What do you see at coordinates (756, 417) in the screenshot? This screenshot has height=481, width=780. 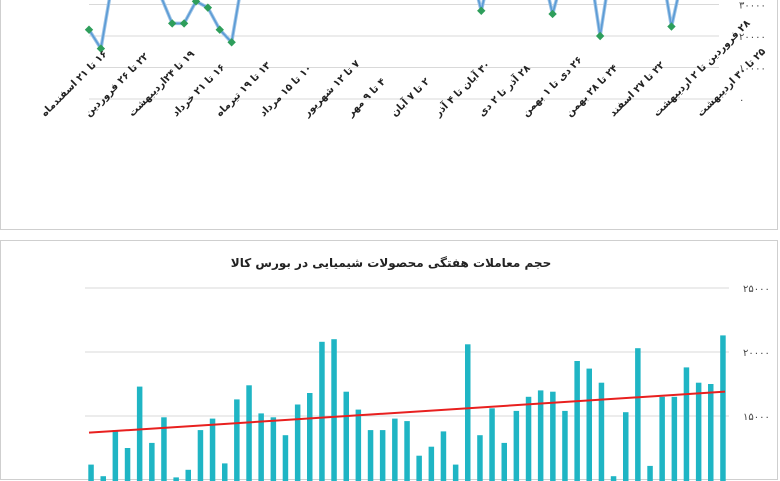 I see `y-tick-label: ۱۵۰۰۰` at bounding box center [756, 417].